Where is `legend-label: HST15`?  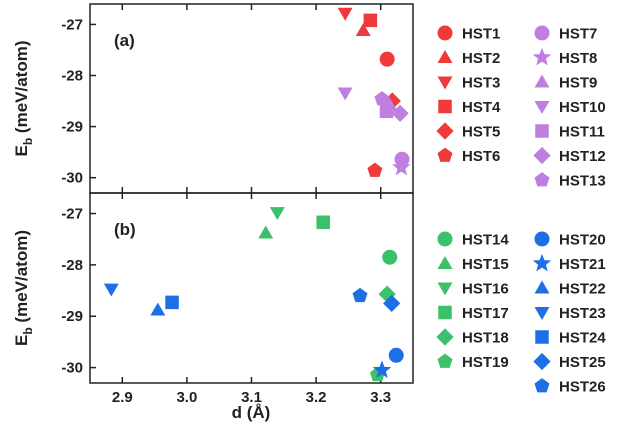
legend-label: HST15 is located at coordinates (485, 264).